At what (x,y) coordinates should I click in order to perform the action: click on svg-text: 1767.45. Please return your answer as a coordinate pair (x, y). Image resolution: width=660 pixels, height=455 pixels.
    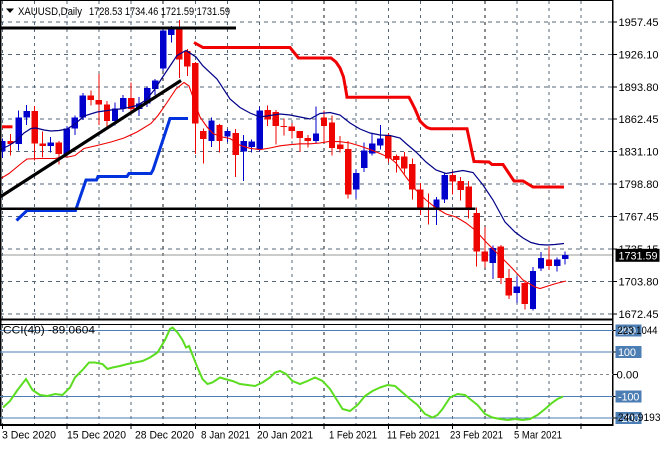
    Looking at the image, I should click on (639, 217).